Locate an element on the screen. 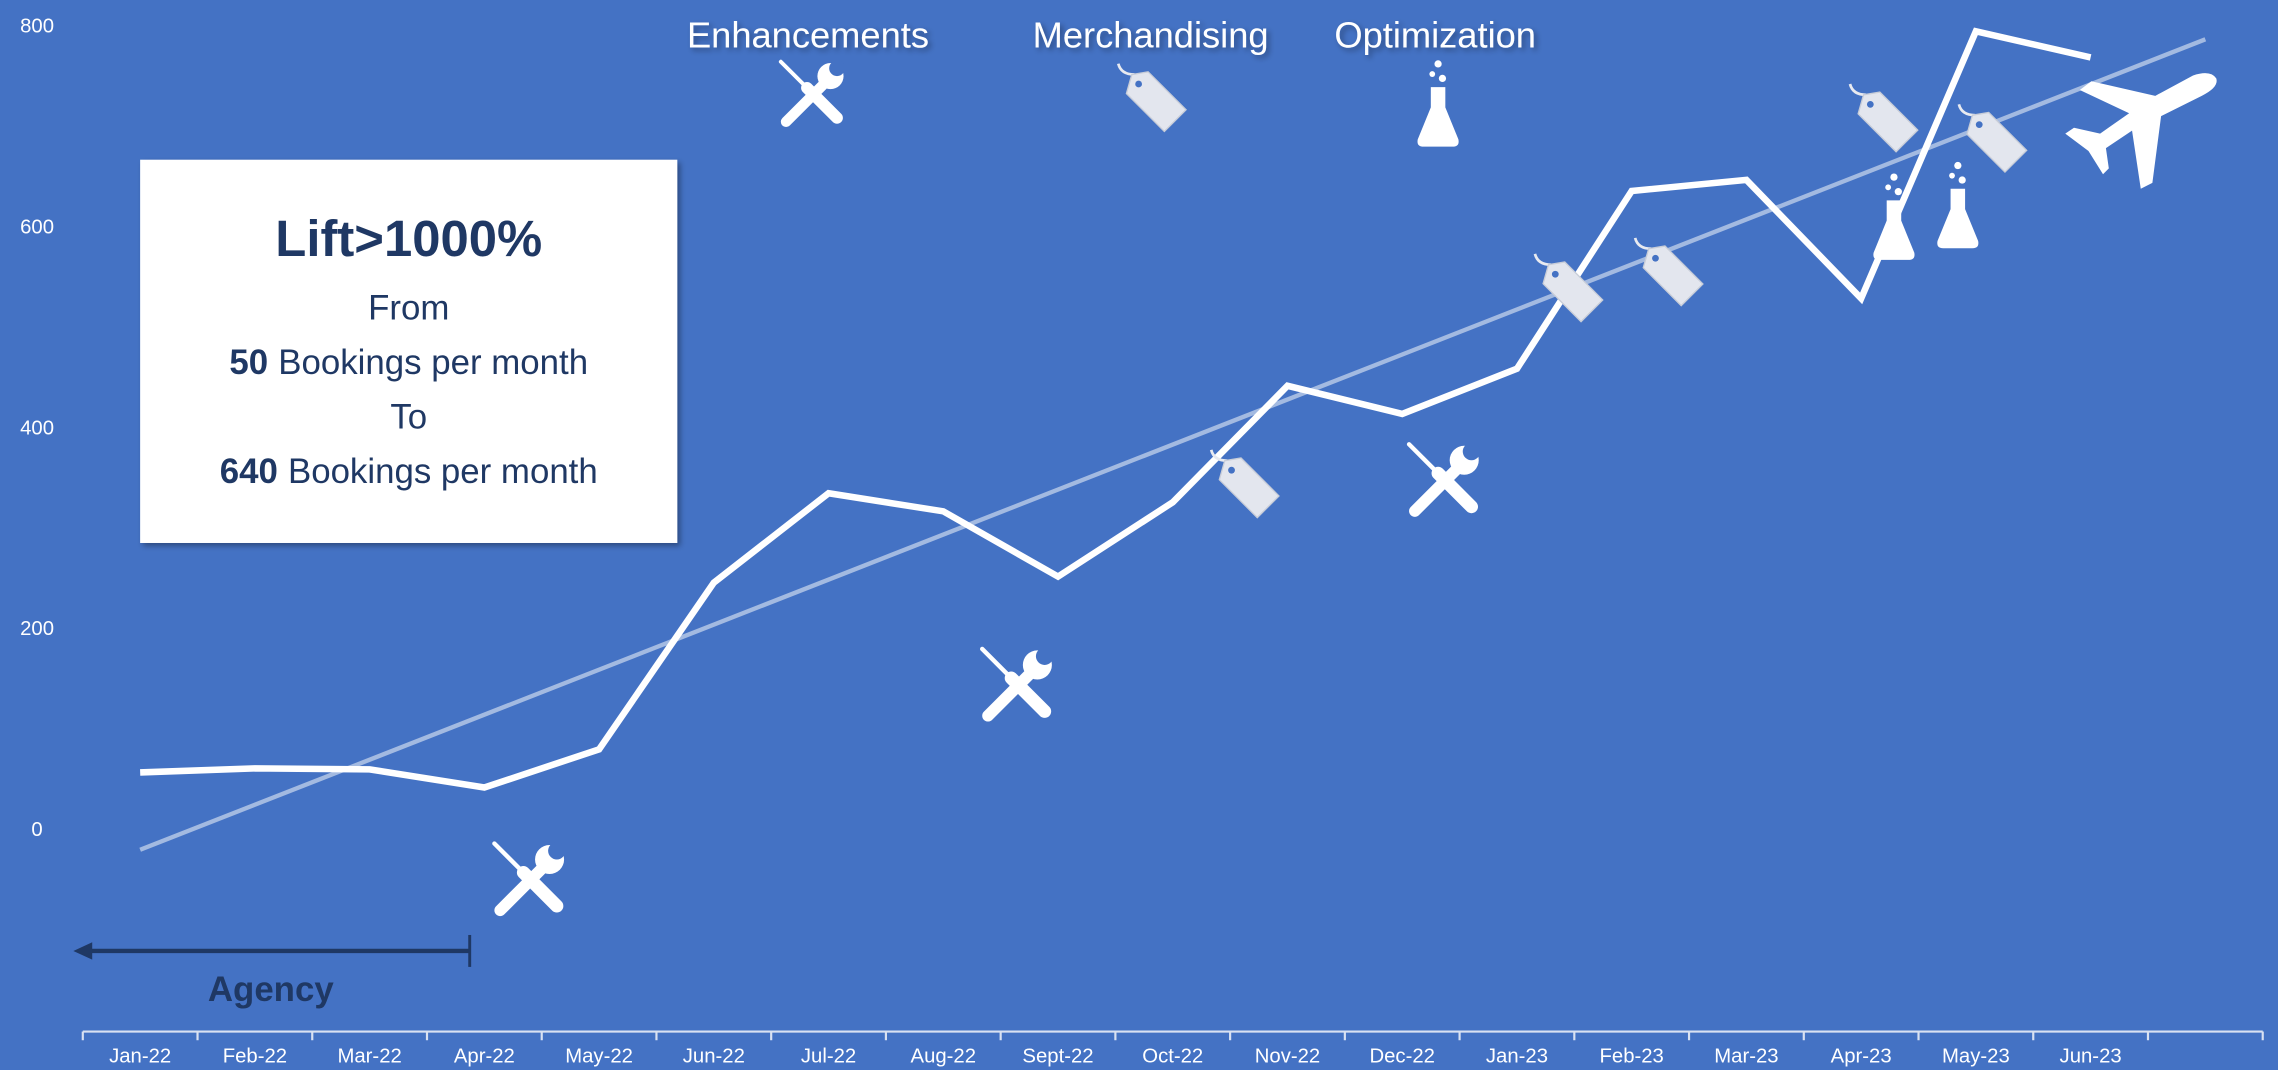 Image resolution: width=2278 pixels, height=1070 pixels. agency: Agency is located at coordinates (272, 971).